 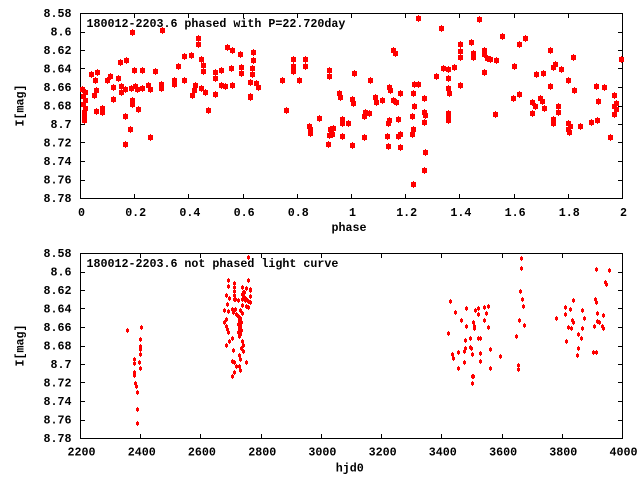 I want to click on svg-text: 3400, so click(x=443, y=453).